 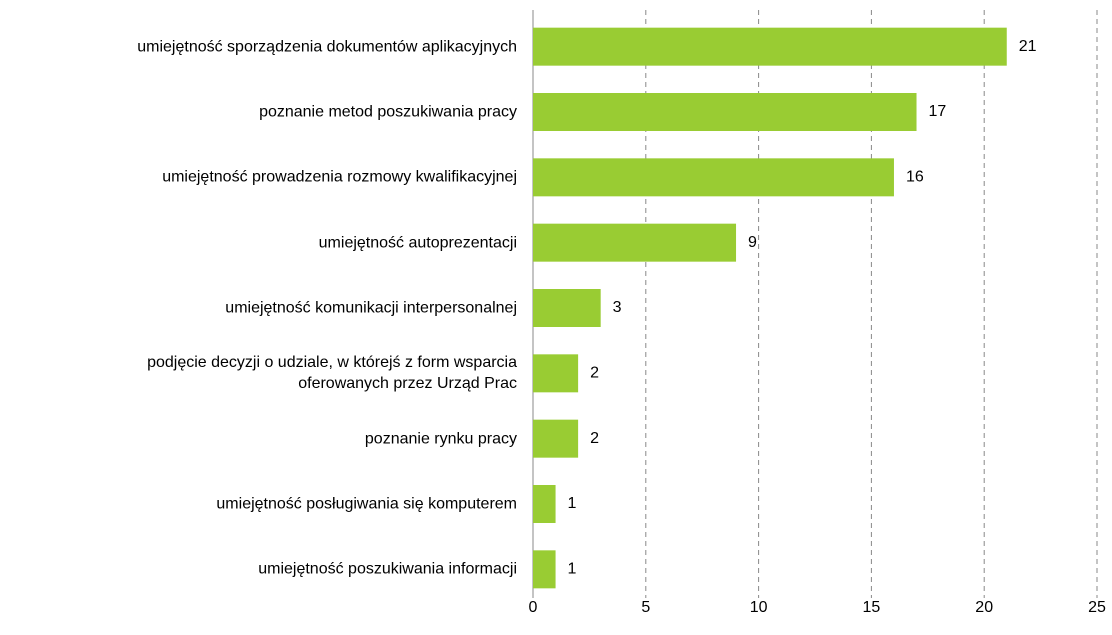 What do you see at coordinates (366, 504) in the screenshot?
I see `category-label: umiejętność posługiwania się komputerem` at bounding box center [366, 504].